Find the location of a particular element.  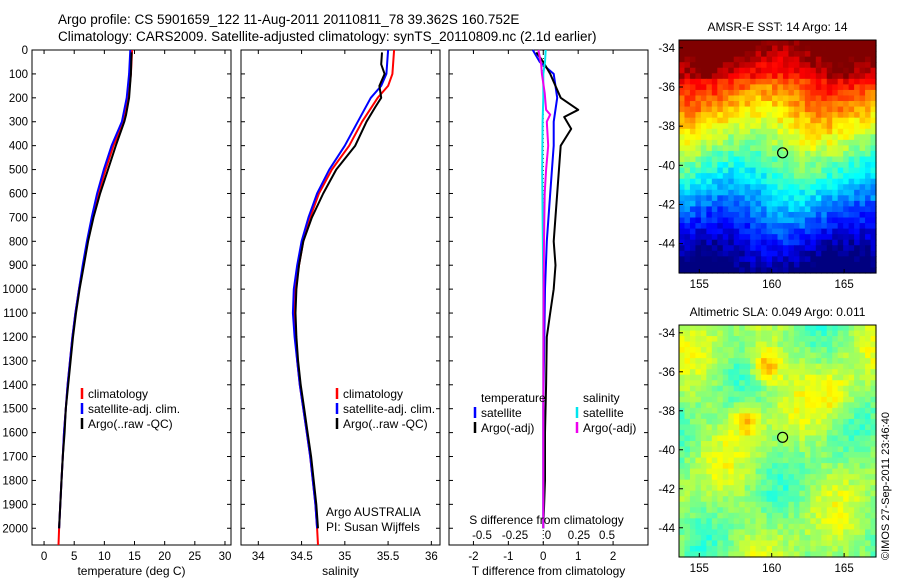

difference-xtick-label: -2 is located at coordinates (473, 557).